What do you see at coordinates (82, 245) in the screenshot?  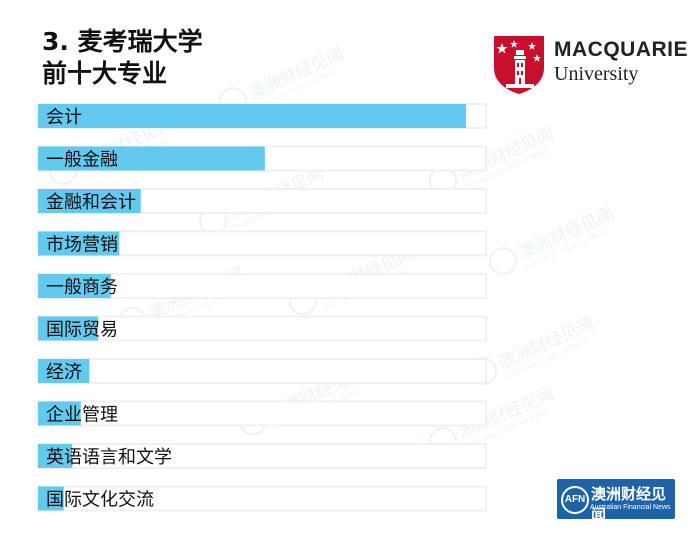 I see `bar-label: 市场营销` at bounding box center [82, 245].